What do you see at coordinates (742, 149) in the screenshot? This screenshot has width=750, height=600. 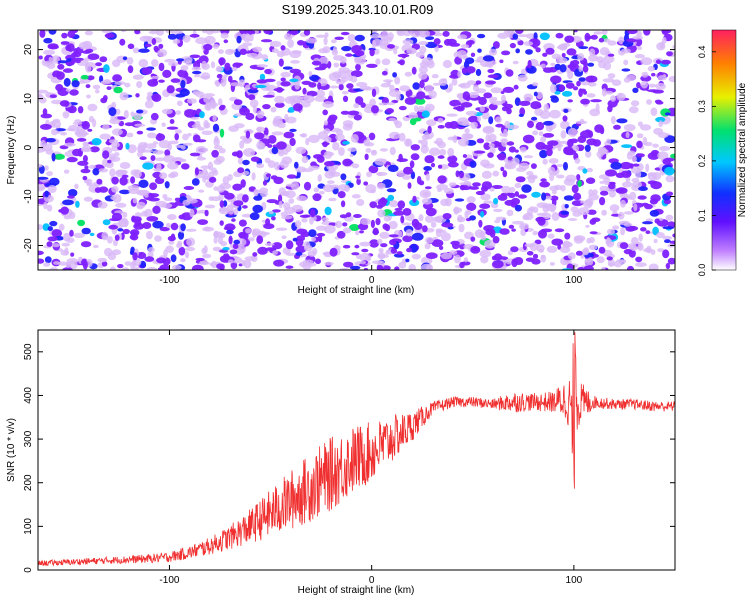 I see `colorbar-label: Normalized spectral amplitude` at bounding box center [742, 149].